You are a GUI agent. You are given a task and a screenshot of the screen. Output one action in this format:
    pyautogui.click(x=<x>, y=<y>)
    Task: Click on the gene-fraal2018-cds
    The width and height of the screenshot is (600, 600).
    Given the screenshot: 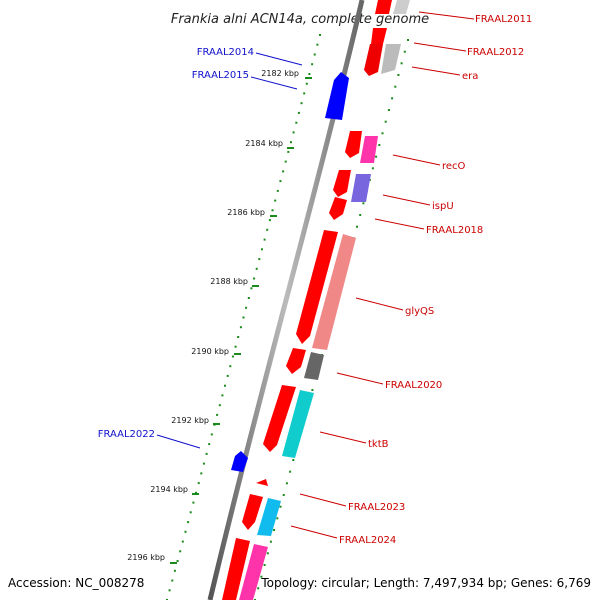 What is the action you would take?
    pyautogui.click(x=338, y=208)
    